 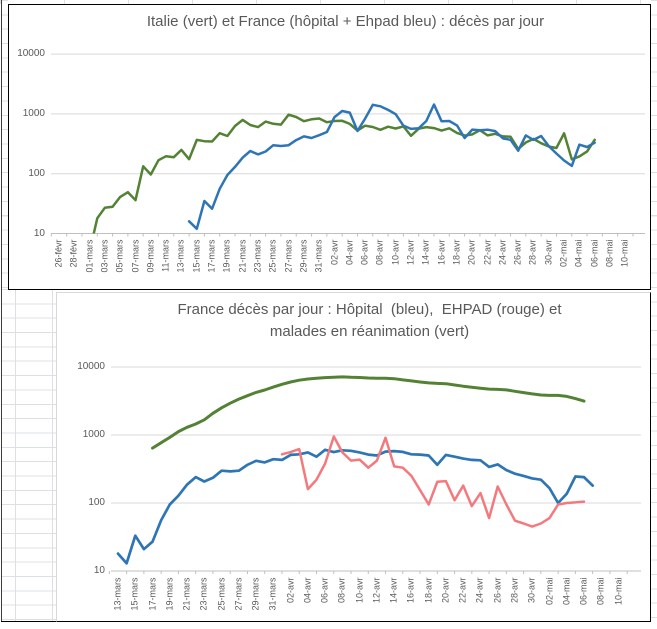 What do you see at coordinates (135, 256) in the screenshot?
I see `x-axis-label: 07-mars` at bounding box center [135, 256].